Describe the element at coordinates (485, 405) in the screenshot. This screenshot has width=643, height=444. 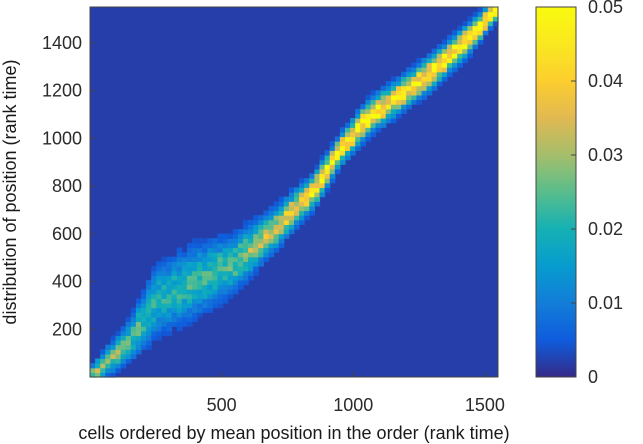
I see `x-tick-label: 1500` at that location.